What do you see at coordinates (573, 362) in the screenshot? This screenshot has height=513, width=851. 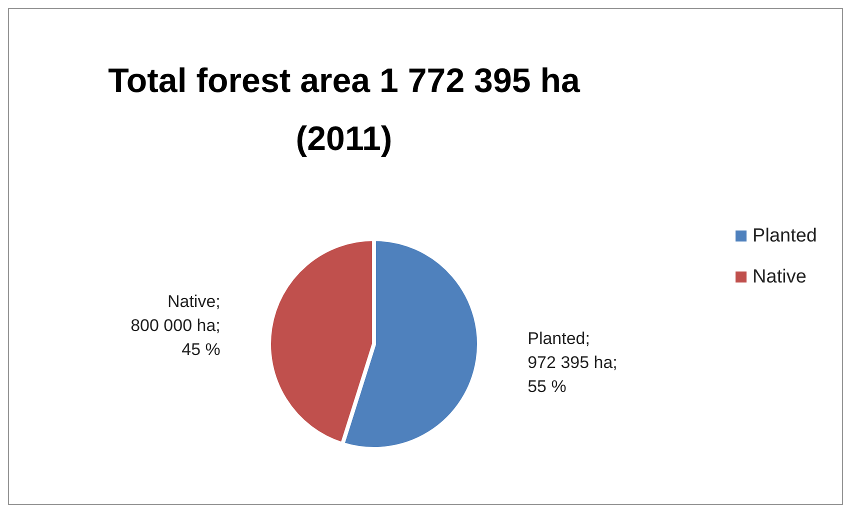 I see `data-label: Planted; 972 395 ha; 55 %` at bounding box center [573, 362].